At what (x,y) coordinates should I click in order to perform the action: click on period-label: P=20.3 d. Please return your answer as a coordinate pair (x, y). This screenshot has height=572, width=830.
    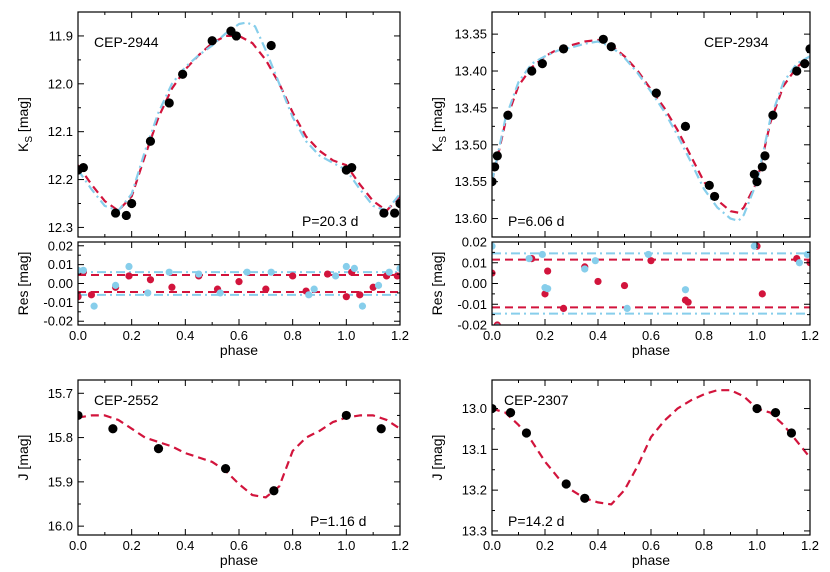
    Looking at the image, I should click on (330, 221).